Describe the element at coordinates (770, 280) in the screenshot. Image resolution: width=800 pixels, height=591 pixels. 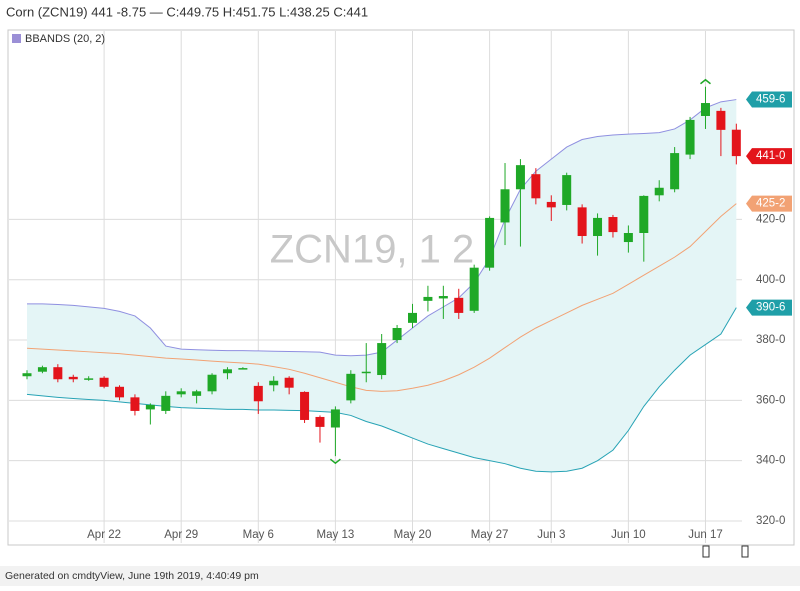
I see `y-tick-label: 400-0` at that location.